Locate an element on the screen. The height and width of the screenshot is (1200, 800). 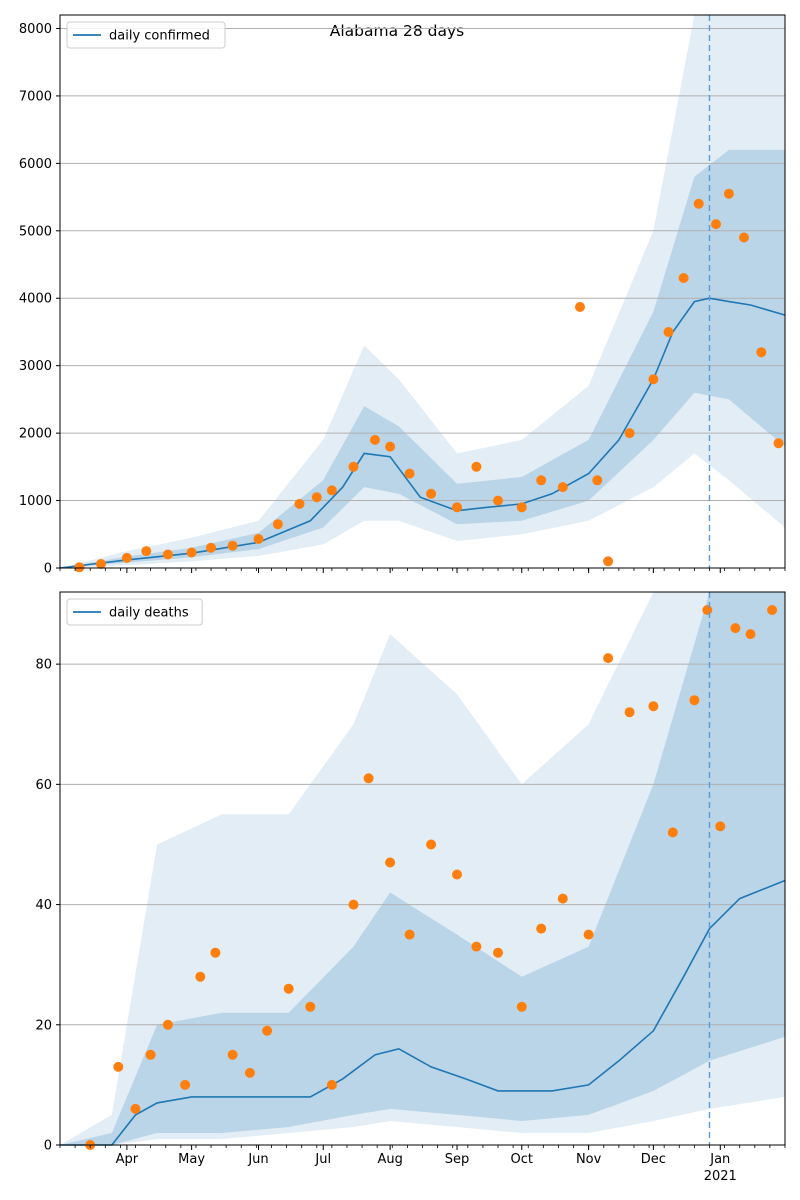
y-tick-label: 4000 is located at coordinates (35, 299).